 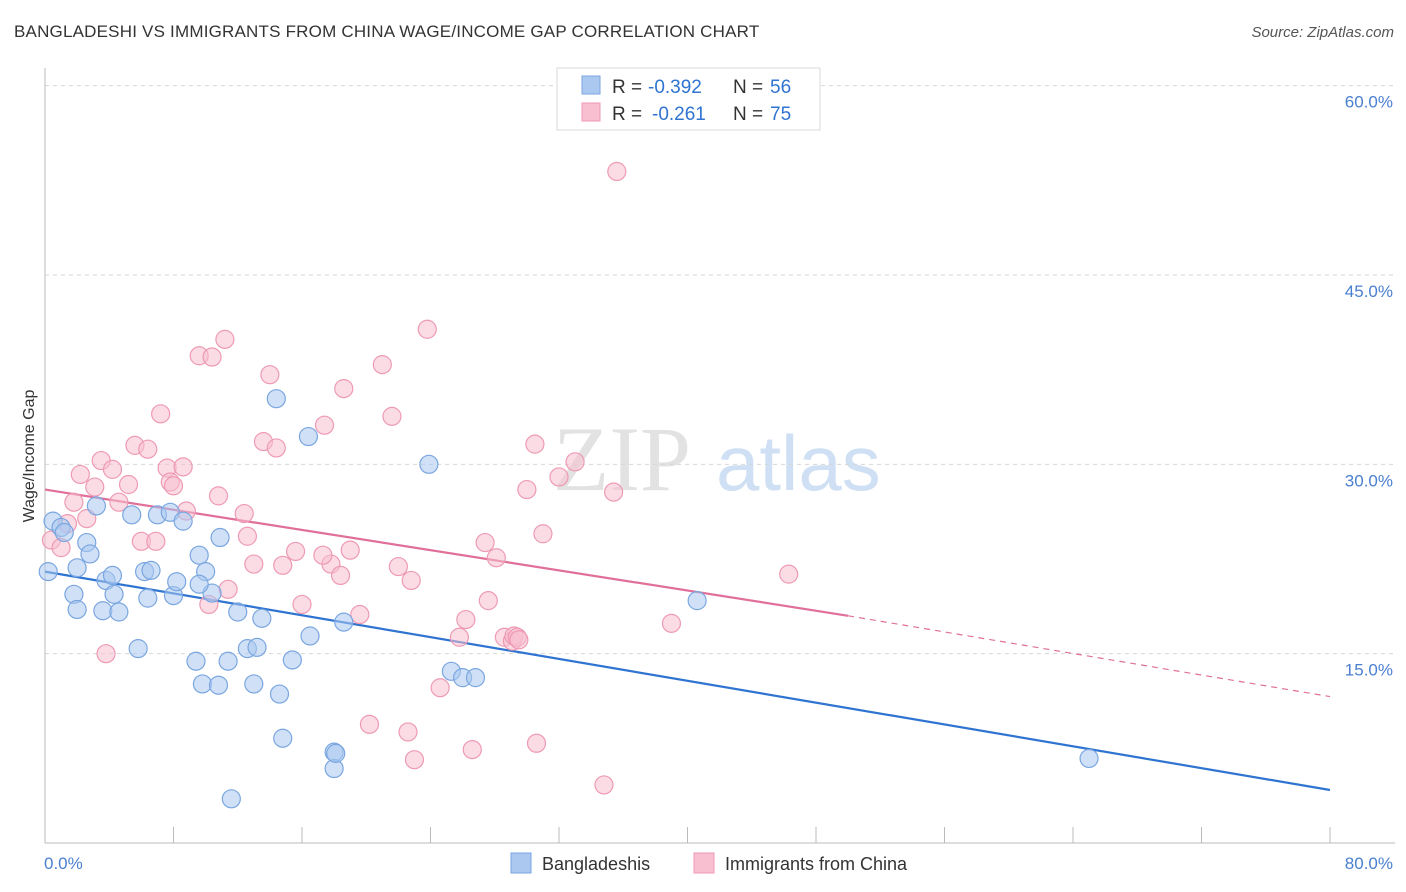 I want to click on legend-n-label-2: N =, so click(x=748, y=114).